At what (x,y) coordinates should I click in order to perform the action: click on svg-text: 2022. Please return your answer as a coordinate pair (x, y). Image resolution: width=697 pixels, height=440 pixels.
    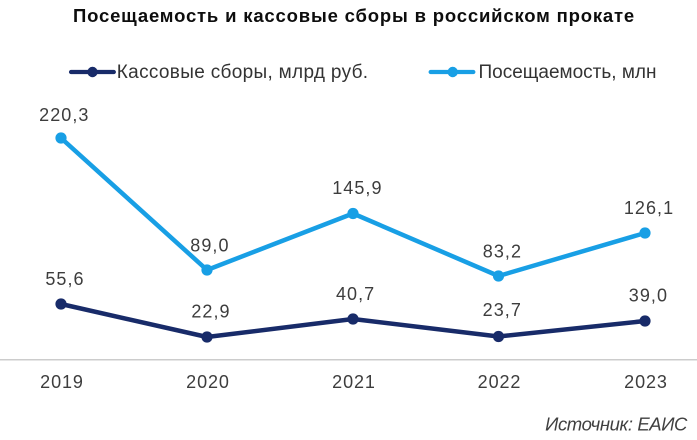
    Looking at the image, I should click on (500, 382).